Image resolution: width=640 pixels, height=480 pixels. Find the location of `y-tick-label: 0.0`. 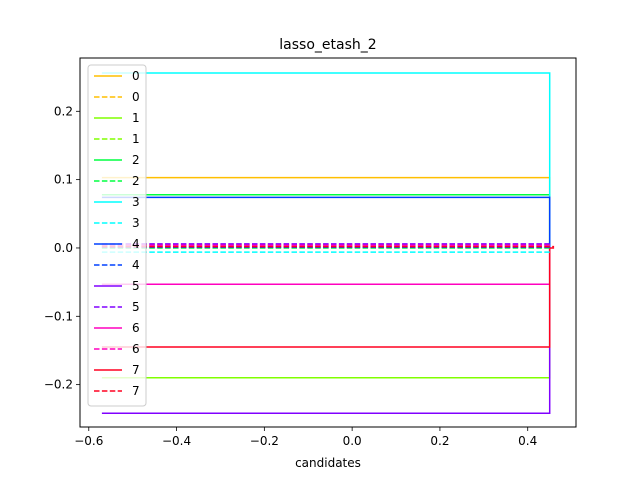

y-tick-label: 0.0 is located at coordinates (63, 248).